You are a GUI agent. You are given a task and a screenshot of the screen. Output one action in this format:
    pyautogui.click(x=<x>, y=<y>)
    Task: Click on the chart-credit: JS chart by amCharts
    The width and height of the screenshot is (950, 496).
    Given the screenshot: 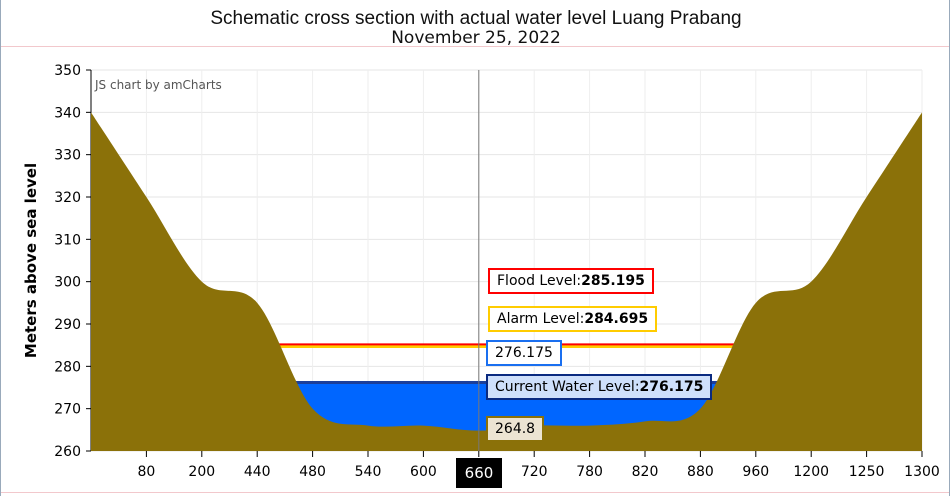 What is the action you would take?
    pyautogui.click(x=158, y=85)
    